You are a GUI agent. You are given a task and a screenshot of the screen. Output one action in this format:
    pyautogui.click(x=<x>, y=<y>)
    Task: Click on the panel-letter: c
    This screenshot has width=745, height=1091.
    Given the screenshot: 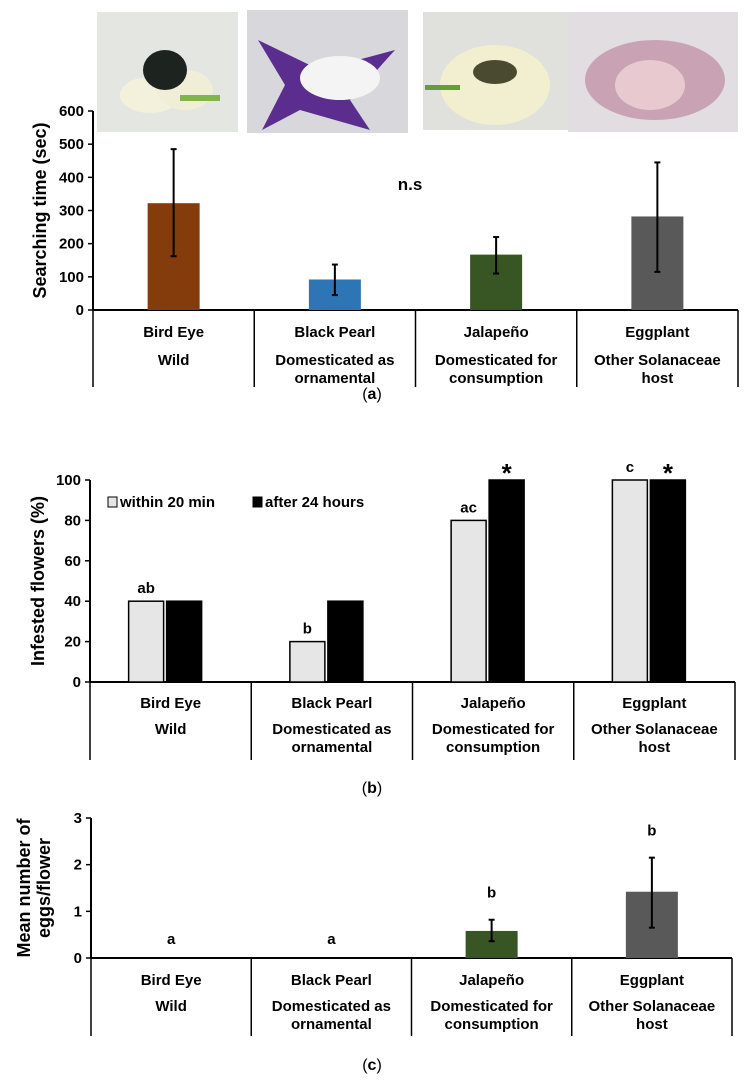 What is the action you would take?
    pyautogui.click(x=372, y=1065)
    